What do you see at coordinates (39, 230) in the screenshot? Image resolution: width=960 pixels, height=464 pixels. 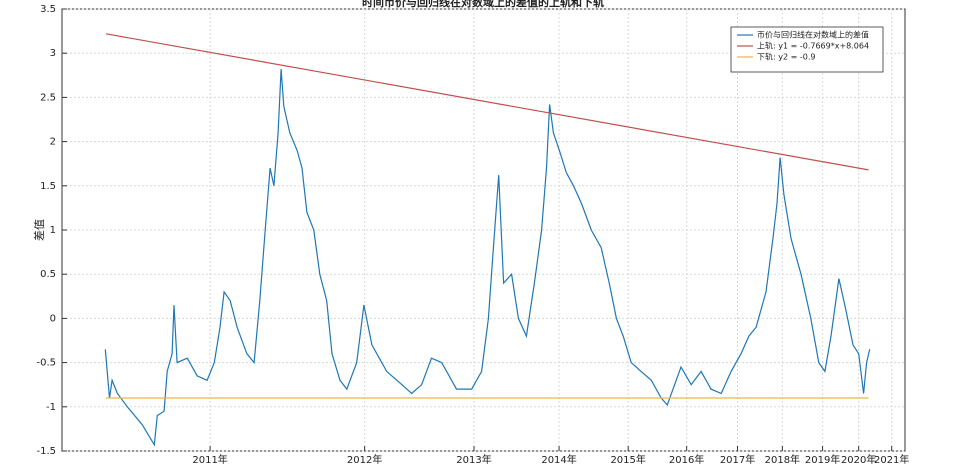 I see `y-axis-label: 差值` at bounding box center [39, 230].